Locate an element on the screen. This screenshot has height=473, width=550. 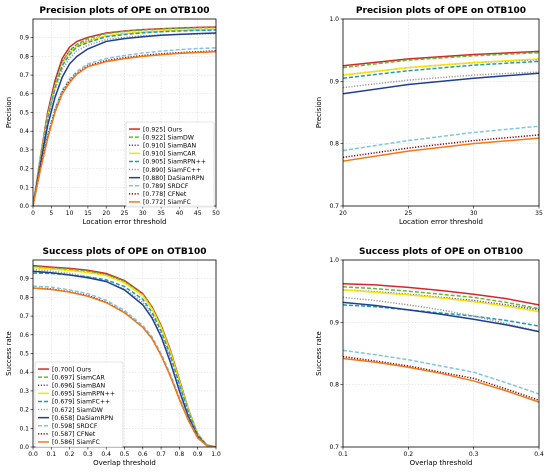
legend-entry: [0.789] SRDCF is located at coordinates (166, 186).